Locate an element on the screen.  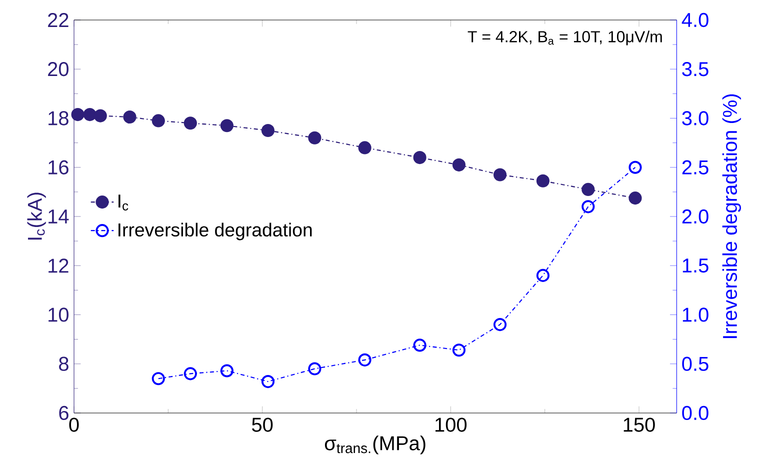
x-tick-label: 100 is located at coordinates (451, 425).